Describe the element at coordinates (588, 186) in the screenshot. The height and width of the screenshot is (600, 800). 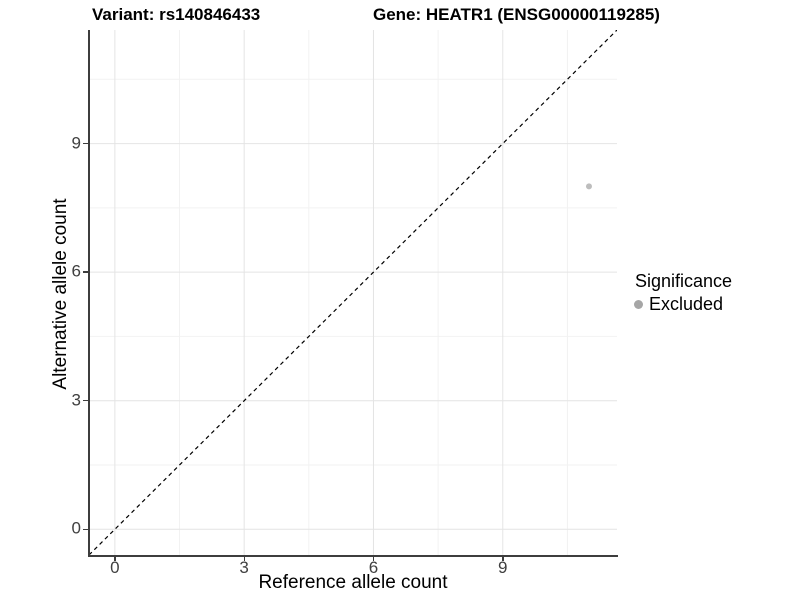
I see `data-point` at that location.